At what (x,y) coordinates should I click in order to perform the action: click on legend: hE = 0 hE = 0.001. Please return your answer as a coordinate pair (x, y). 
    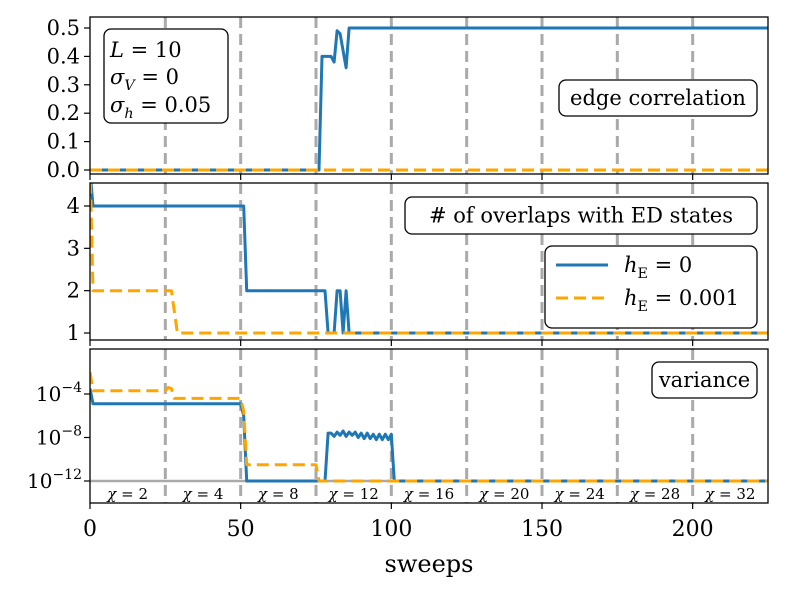
    Looking at the image, I should click on (651, 287).